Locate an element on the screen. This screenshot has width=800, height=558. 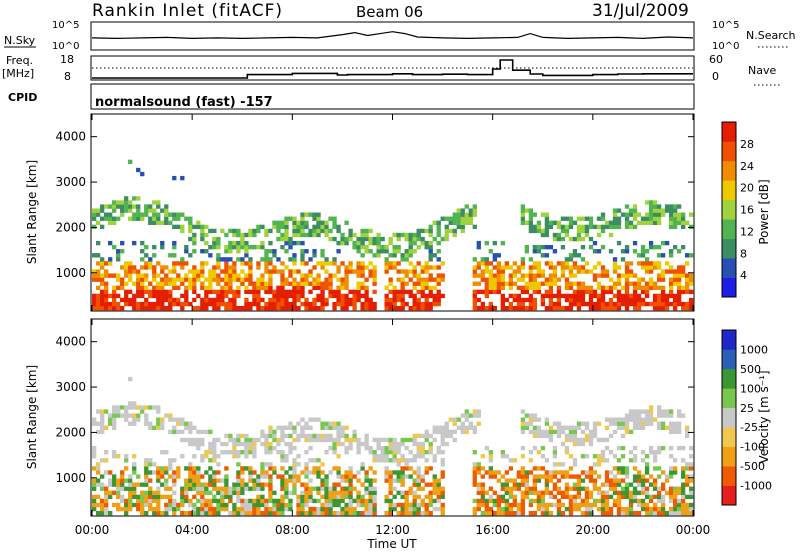
colorbar-swatch is located at coordinates (729, 417).